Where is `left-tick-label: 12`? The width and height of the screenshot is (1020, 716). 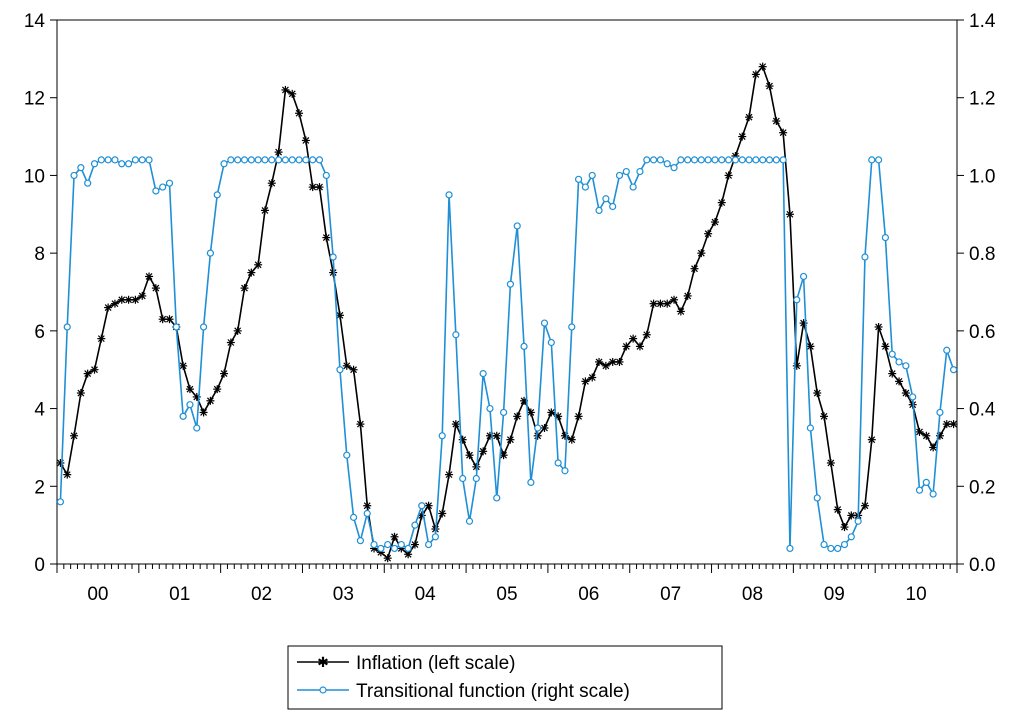 left-tick-label: 12 is located at coordinates (34, 99).